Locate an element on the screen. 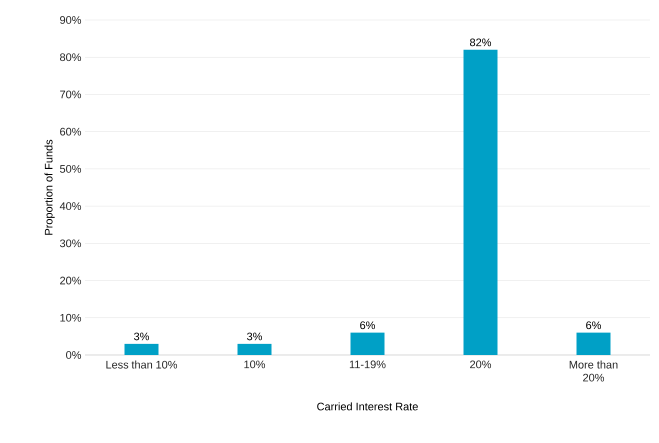 The height and width of the screenshot is (443, 659). x-axis-title: Carried Interest Rate is located at coordinates (367, 406).